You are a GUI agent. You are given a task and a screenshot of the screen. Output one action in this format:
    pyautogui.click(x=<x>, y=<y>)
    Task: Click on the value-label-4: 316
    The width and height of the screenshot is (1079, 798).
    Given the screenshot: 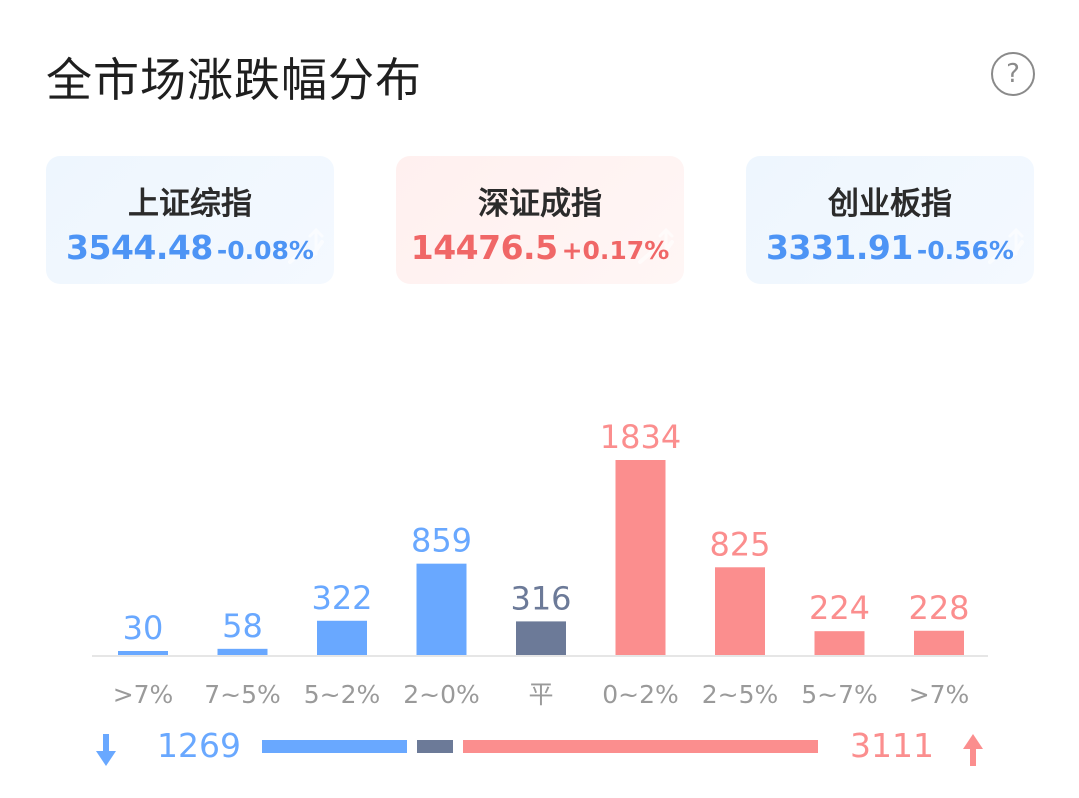 What is the action you would take?
    pyautogui.click(x=540, y=598)
    